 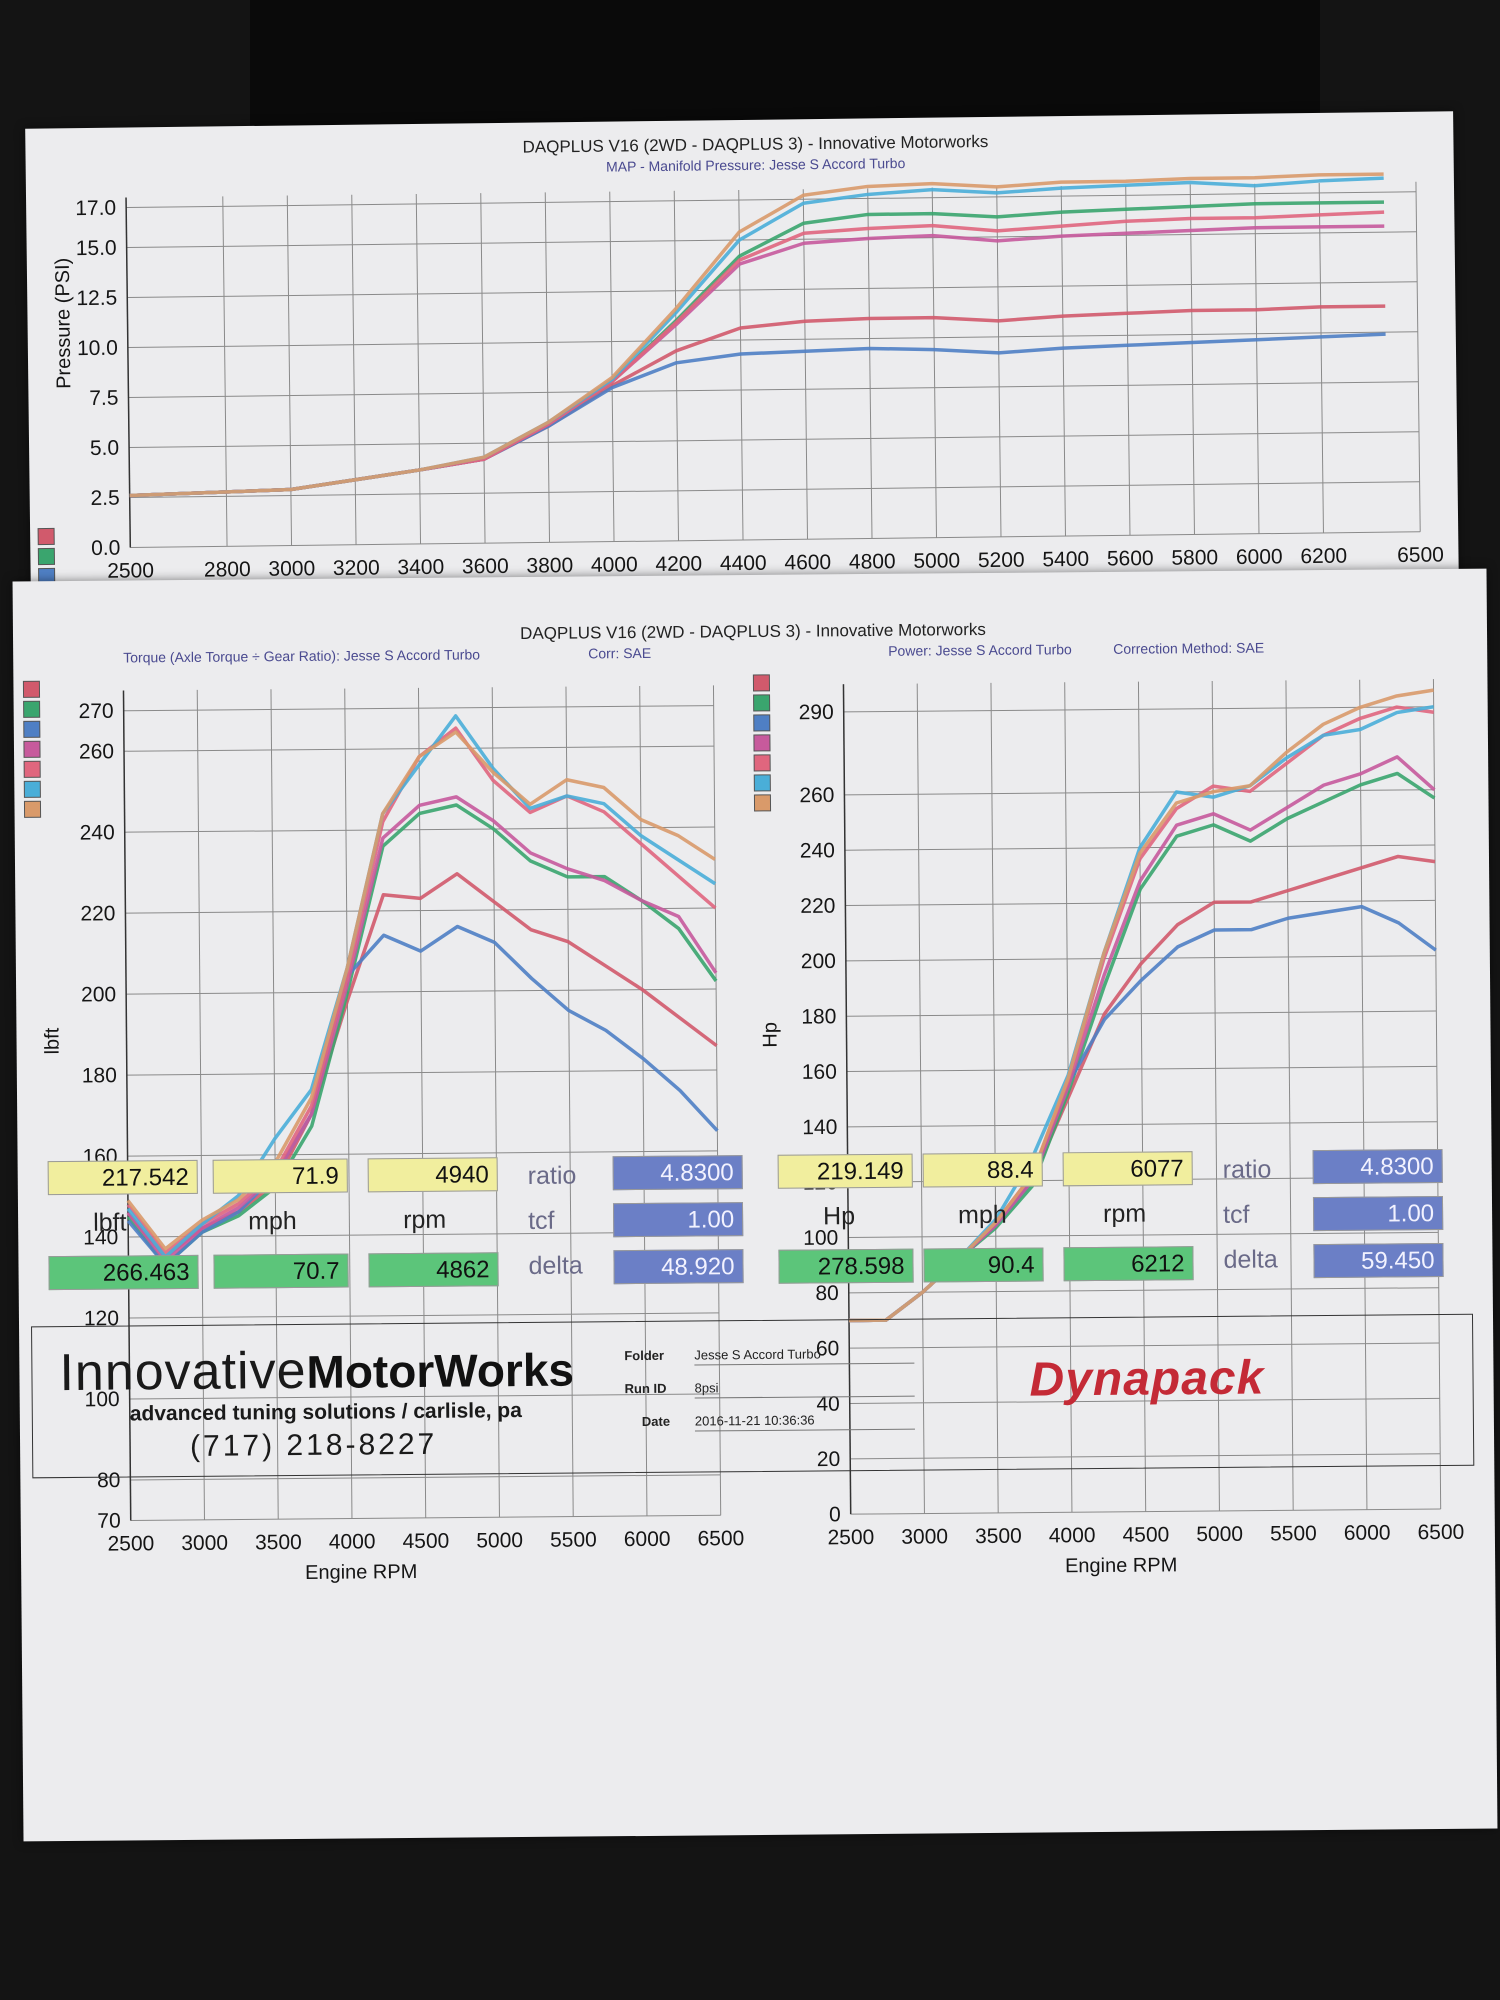 What do you see at coordinates (433, 1270) in the screenshot?
I see `torque-peak-rpm: 4862` at bounding box center [433, 1270].